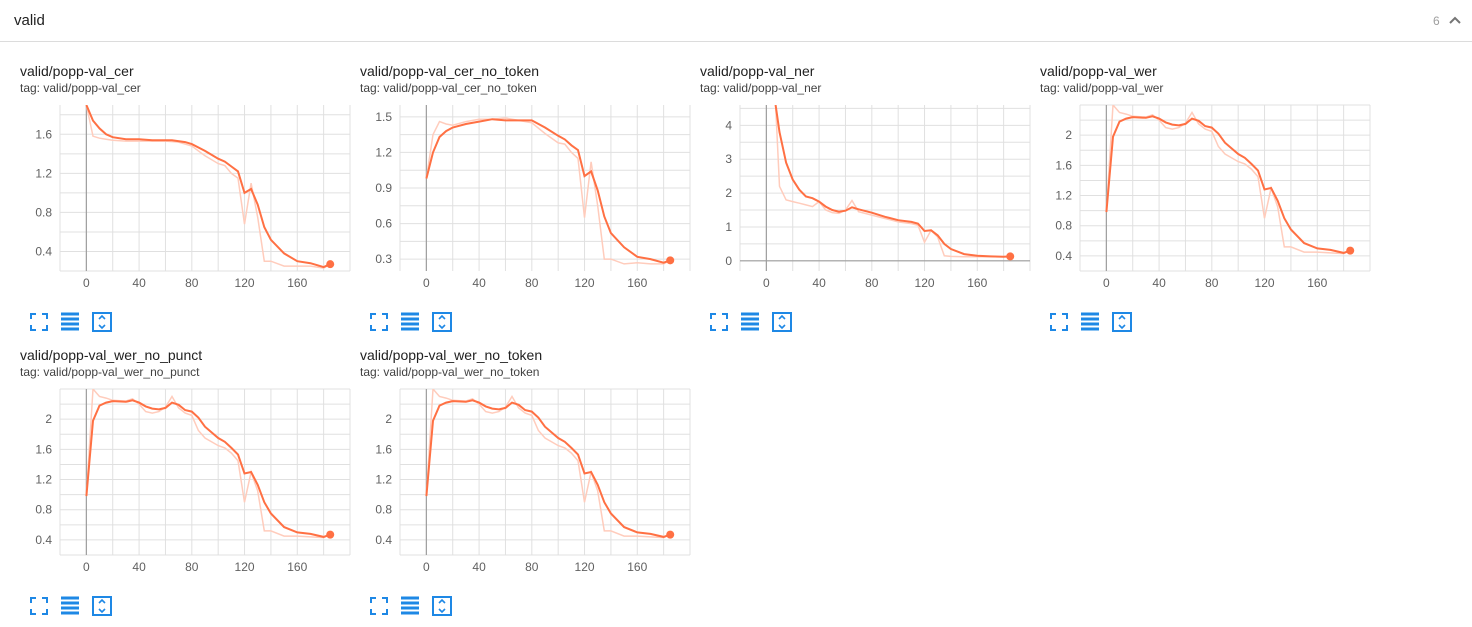  I want to click on chart-card-popp-val-ner: valid/popp-val_ner tag, so click(865, 203).